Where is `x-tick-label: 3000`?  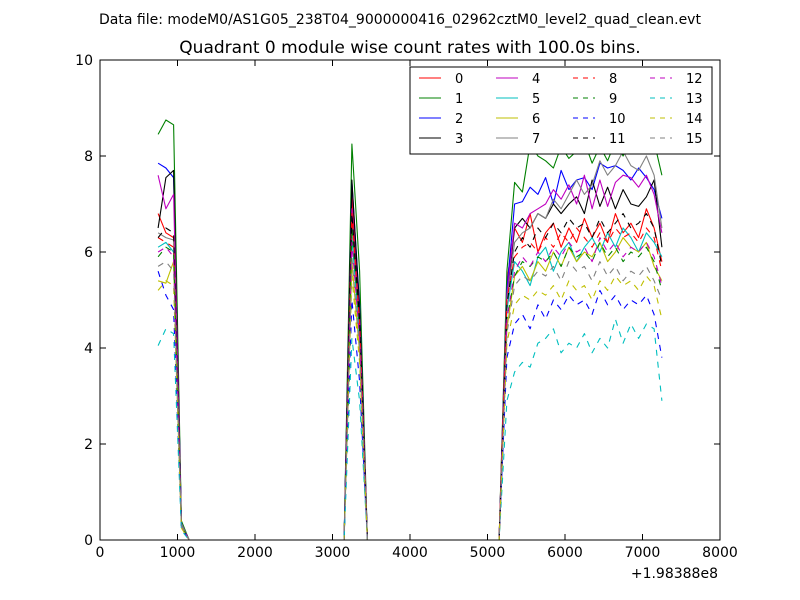
x-tick-label: 3000 is located at coordinates (333, 553).